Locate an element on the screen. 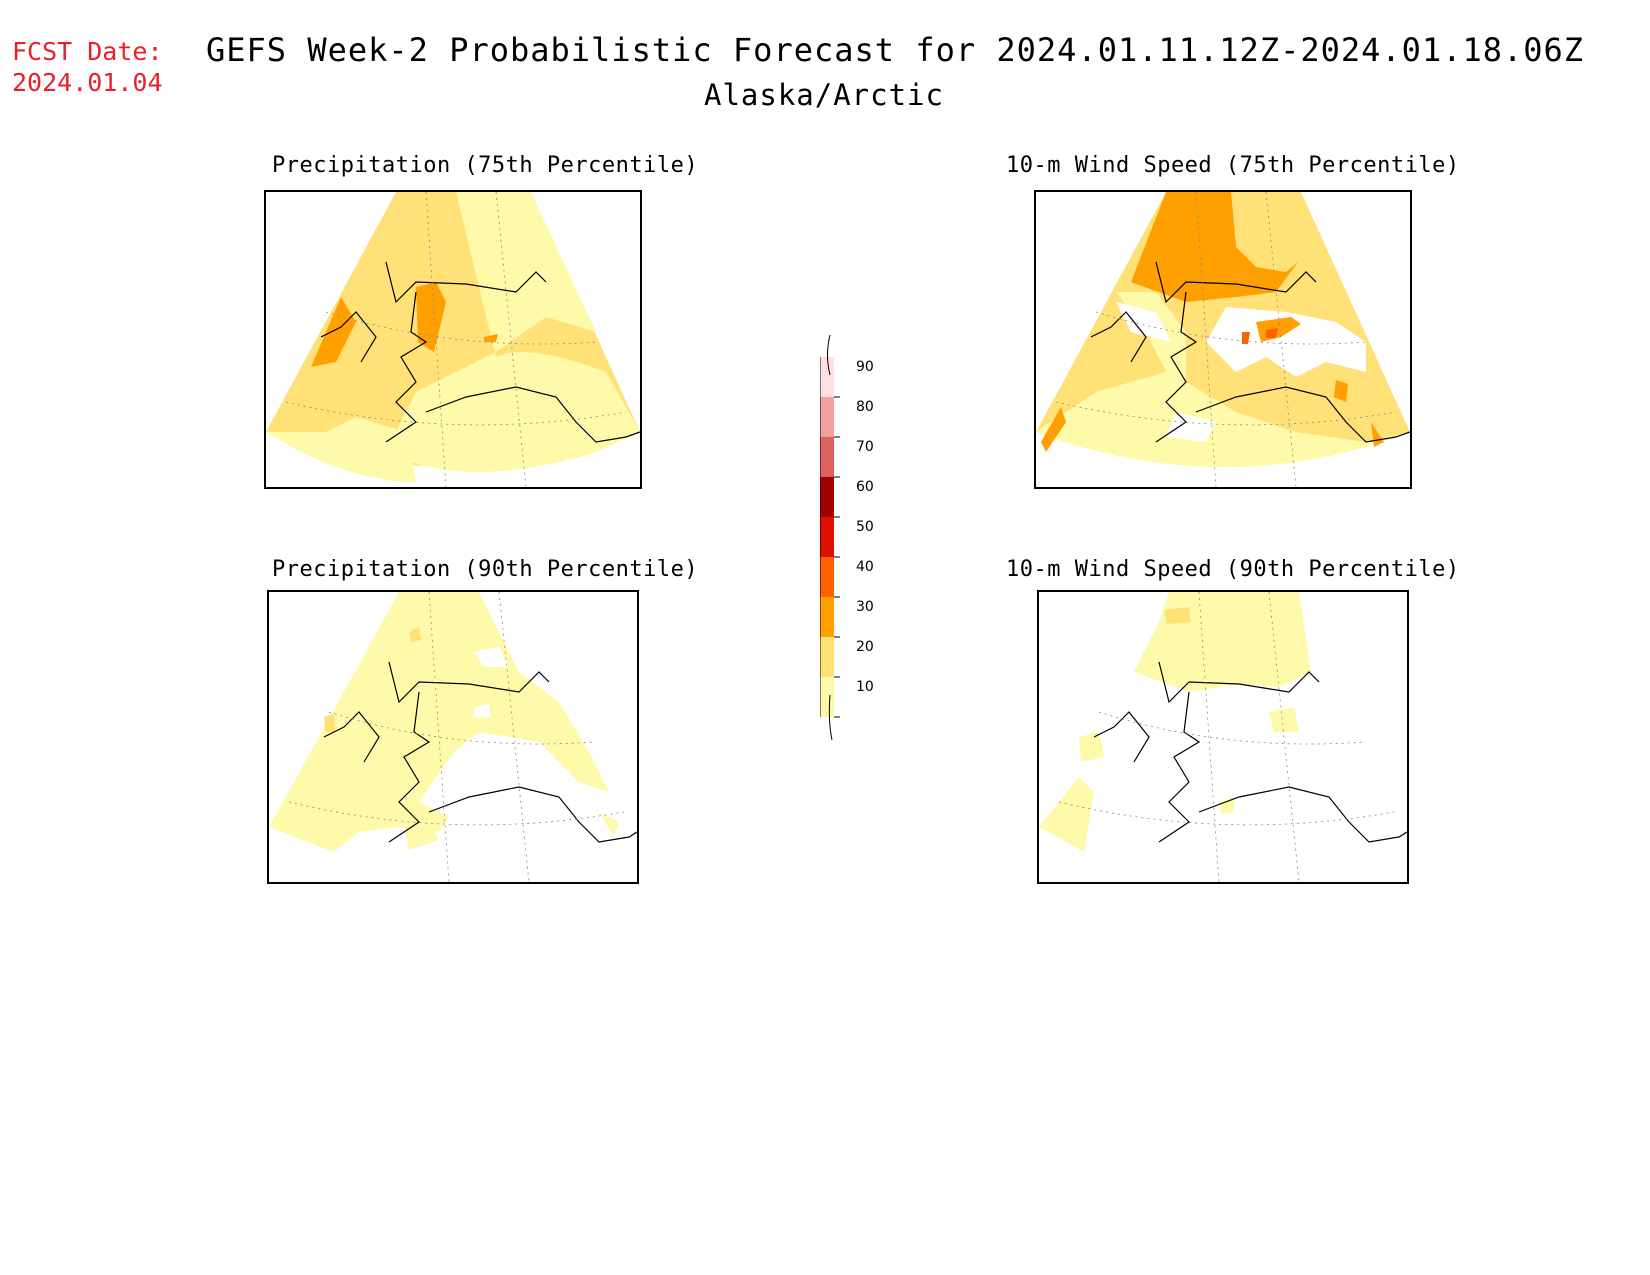  legend-upper-tip is located at coordinates (829, 355).